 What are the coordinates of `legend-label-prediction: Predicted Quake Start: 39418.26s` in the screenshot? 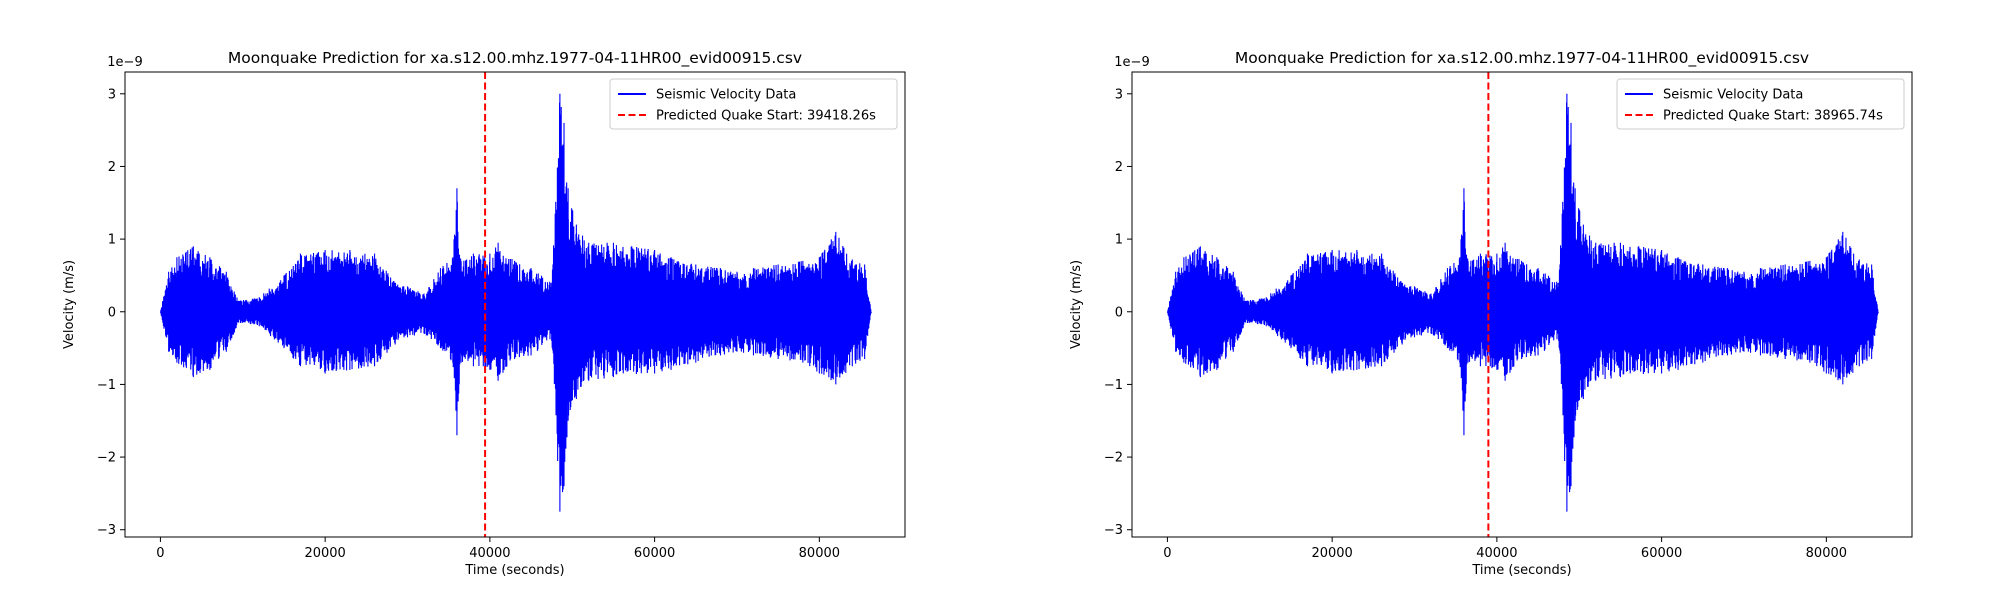 It's located at (766, 116).